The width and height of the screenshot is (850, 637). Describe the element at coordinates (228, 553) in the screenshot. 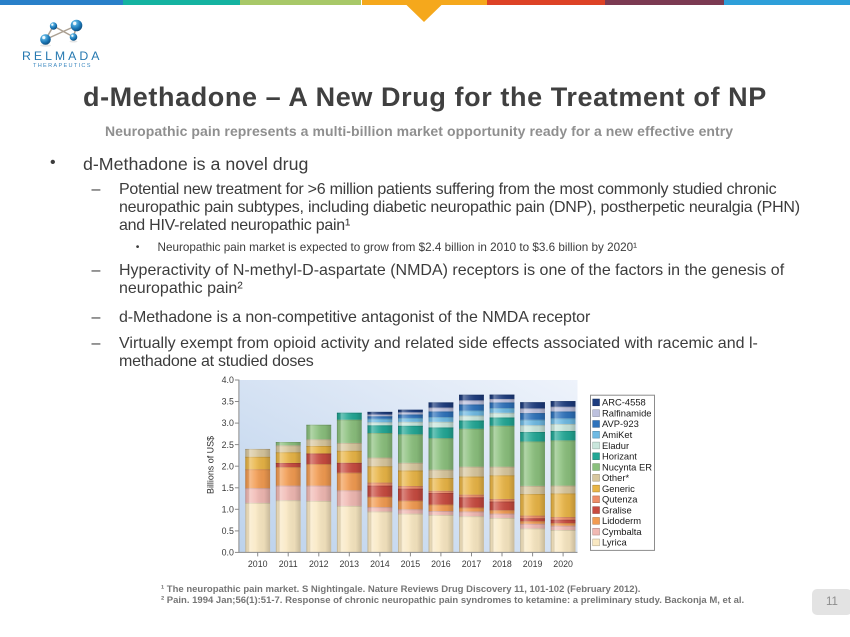

I see `svg-text: 0.0` at that location.